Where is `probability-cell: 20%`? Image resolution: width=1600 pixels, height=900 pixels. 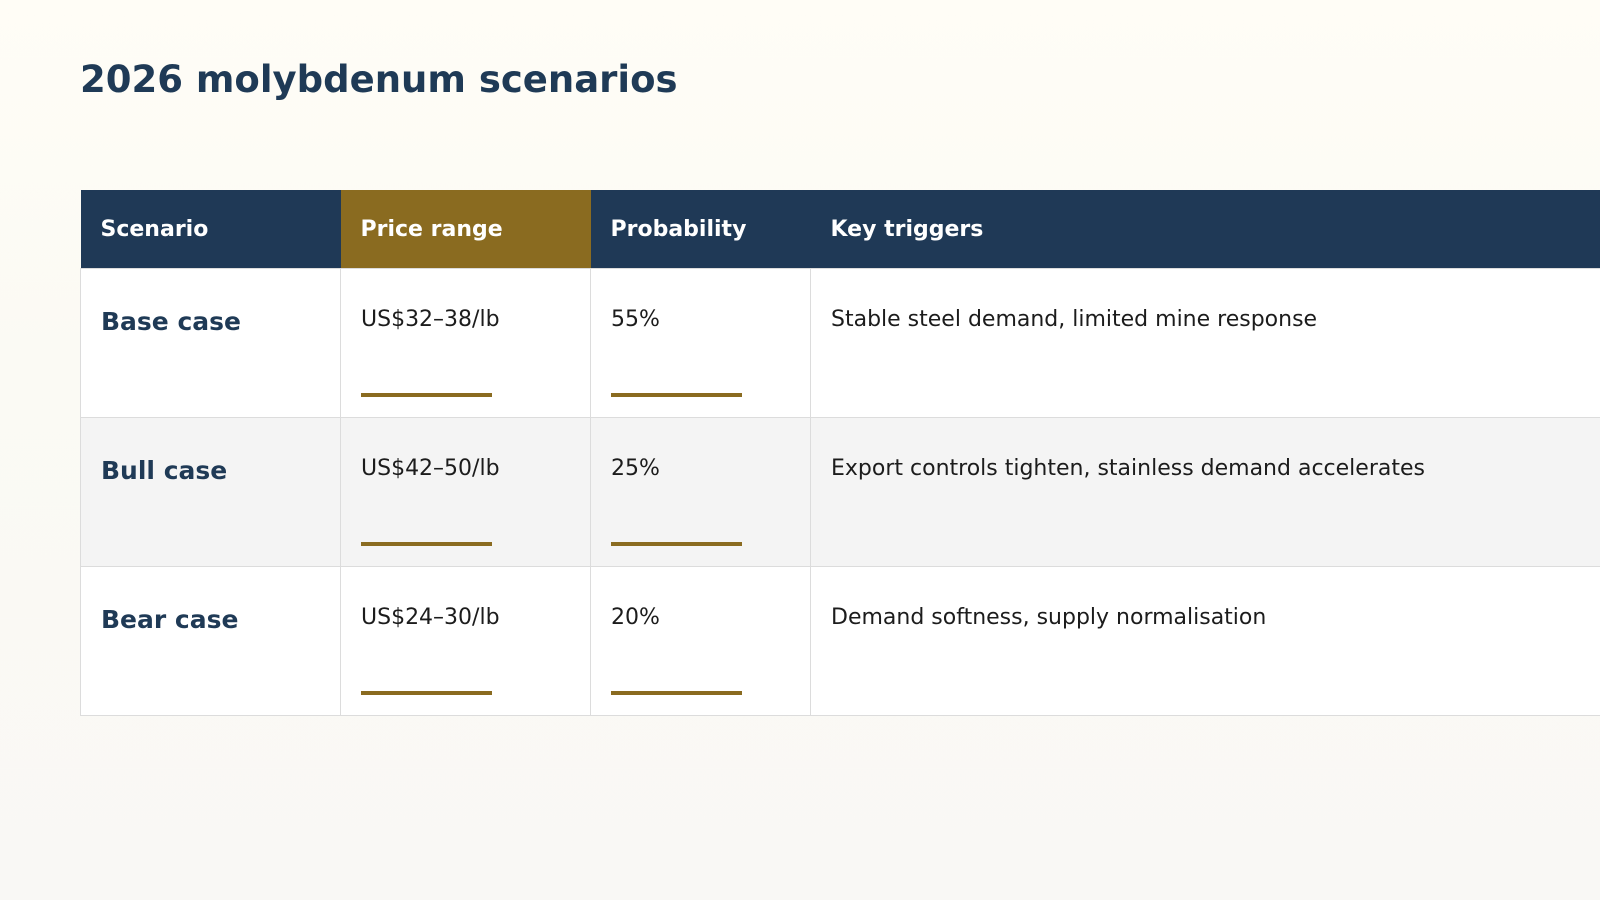
probability-cell: 20% is located at coordinates (700, 641).